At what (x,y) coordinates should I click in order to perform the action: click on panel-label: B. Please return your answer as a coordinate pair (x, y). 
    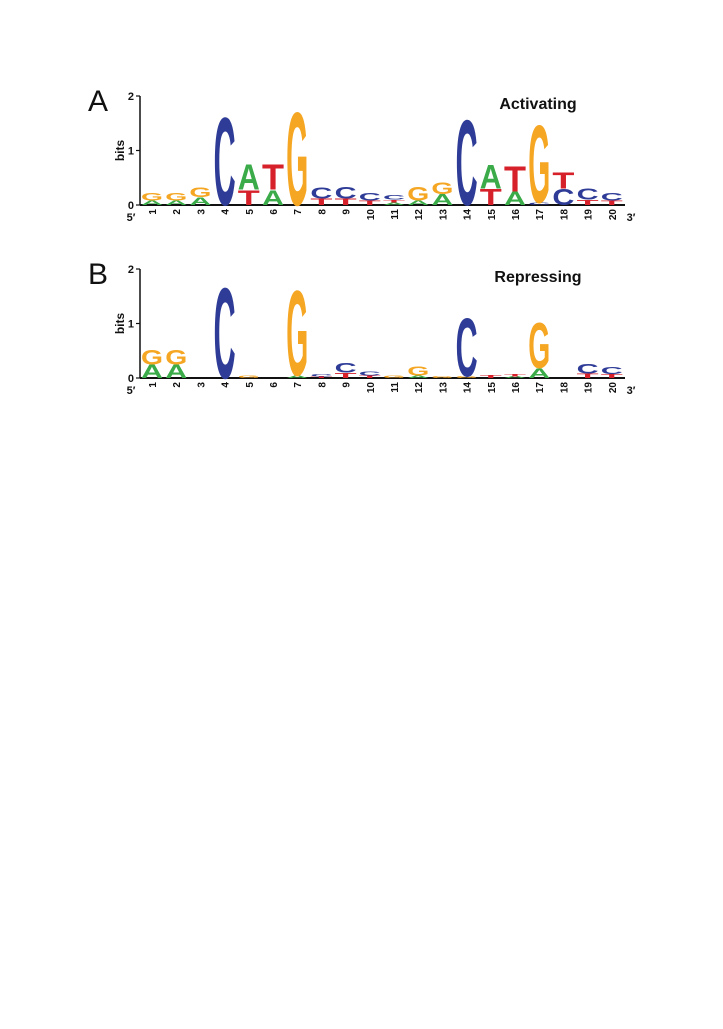
    Looking at the image, I should click on (98, 274).